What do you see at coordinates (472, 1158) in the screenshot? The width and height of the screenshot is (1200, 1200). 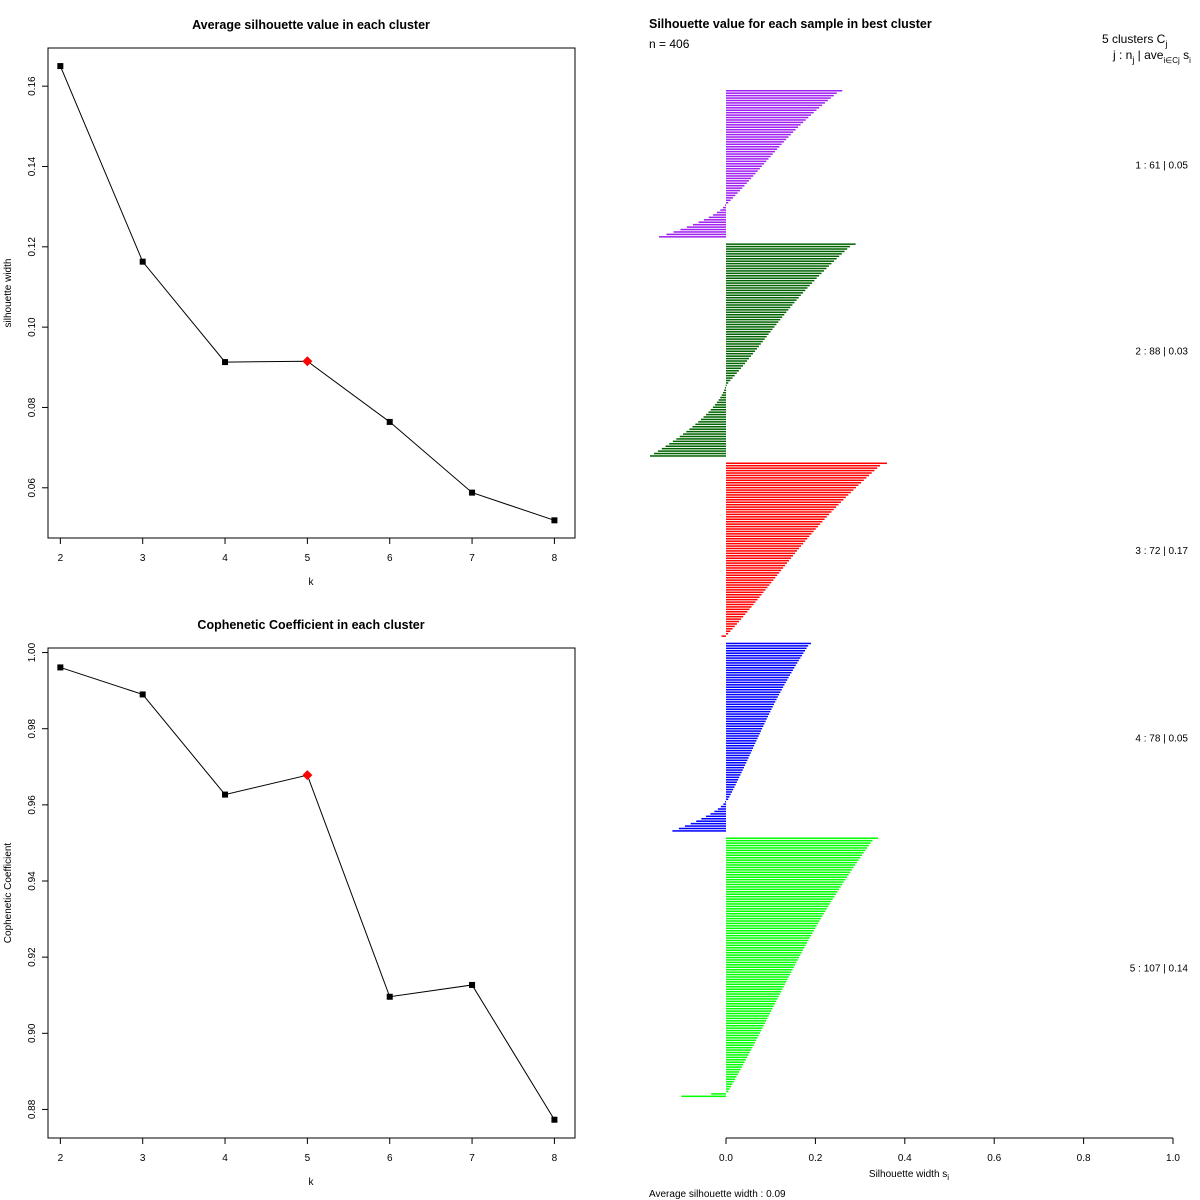 I see `x-tick-label: 7` at bounding box center [472, 1158].